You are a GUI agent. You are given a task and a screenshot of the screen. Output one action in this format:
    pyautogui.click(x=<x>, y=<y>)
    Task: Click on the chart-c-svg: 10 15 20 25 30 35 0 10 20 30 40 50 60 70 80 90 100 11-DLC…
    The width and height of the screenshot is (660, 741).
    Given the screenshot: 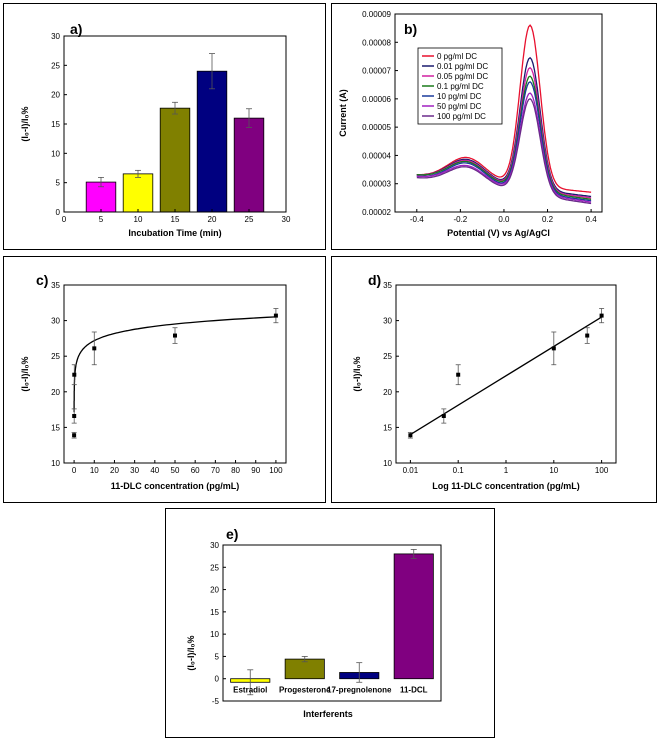 What is the action you would take?
    pyautogui.click(x=153, y=381)
    